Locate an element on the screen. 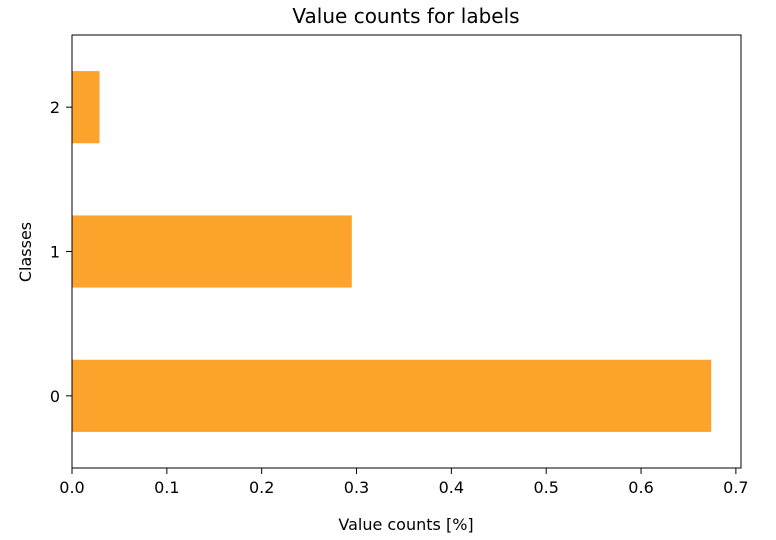 The height and width of the screenshot is (540, 776). x-tick-label: 0.2 is located at coordinates (261, 487).